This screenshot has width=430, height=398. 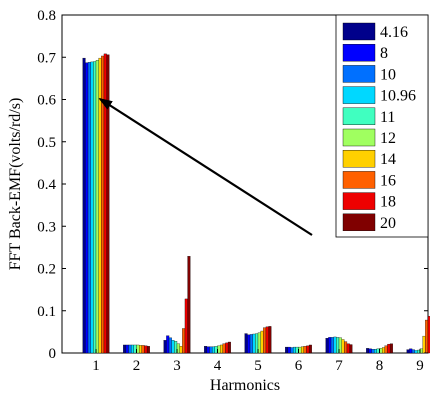 What do you see at coordinates (189, 305) in the screenshot?
I see `bar-h3-s10` at bounding box center [189, 305].